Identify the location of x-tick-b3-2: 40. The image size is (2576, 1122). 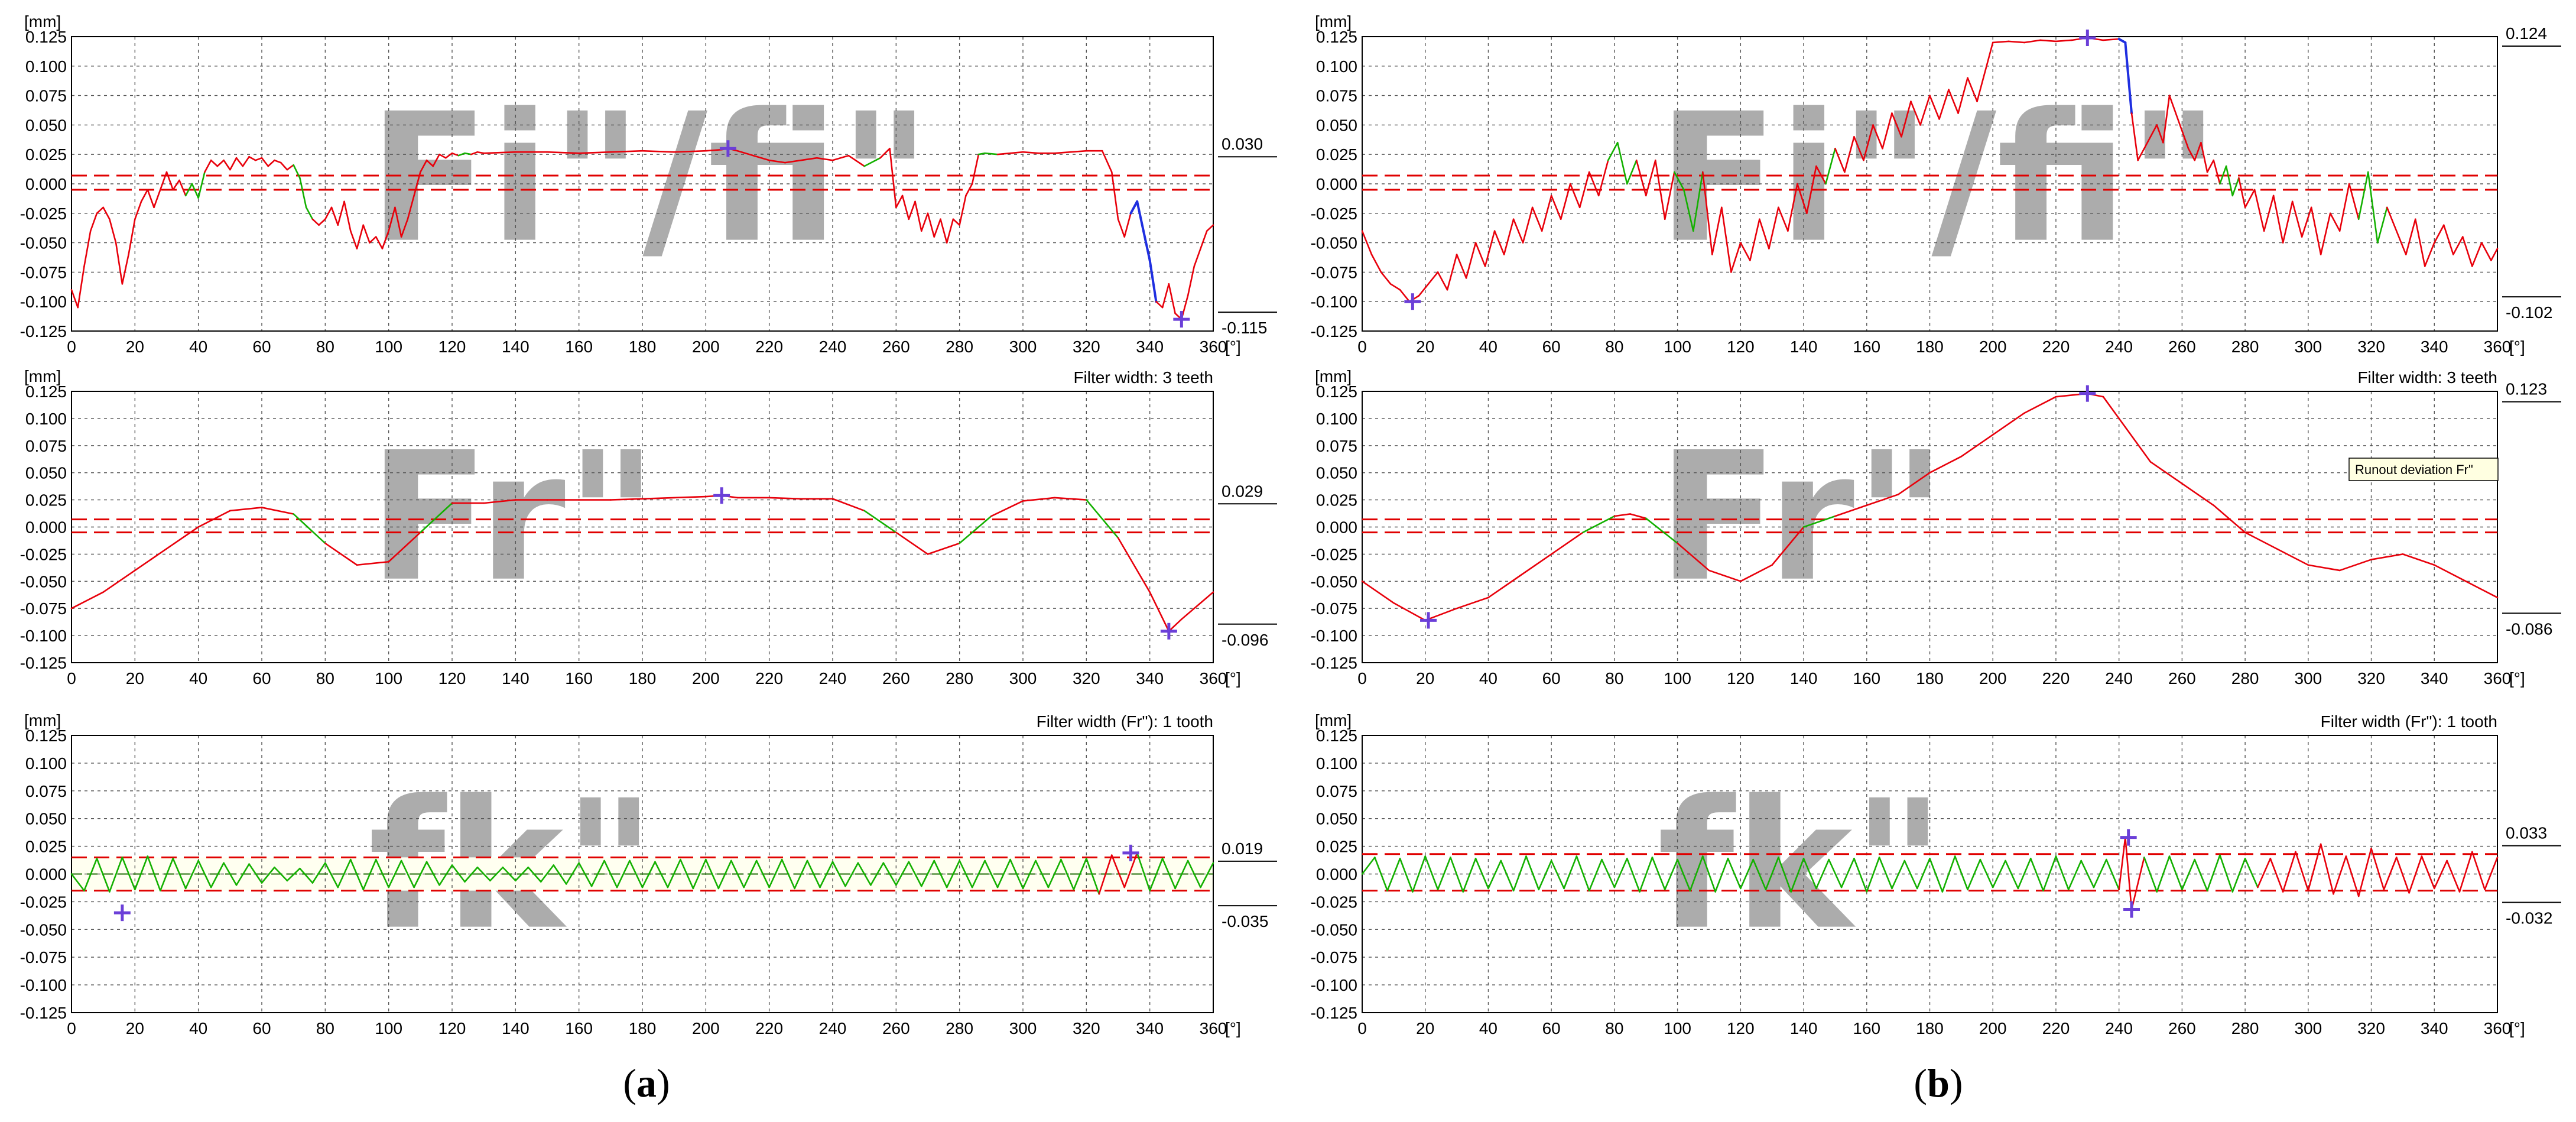
(1488, 1028).